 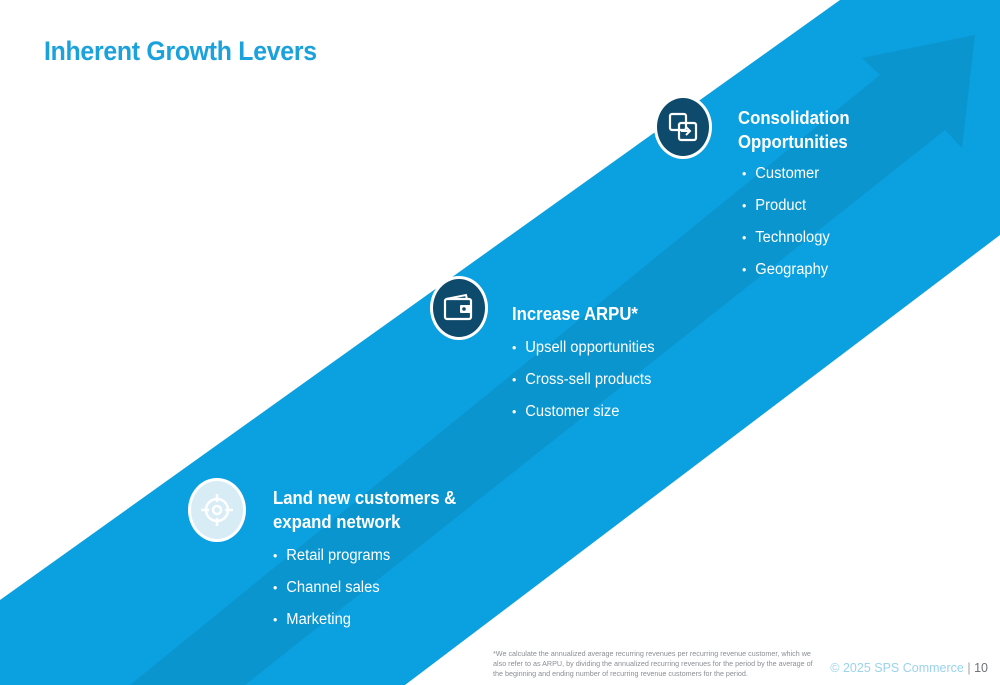 I want to click on list-item: Product, so click(x=804, y=206).